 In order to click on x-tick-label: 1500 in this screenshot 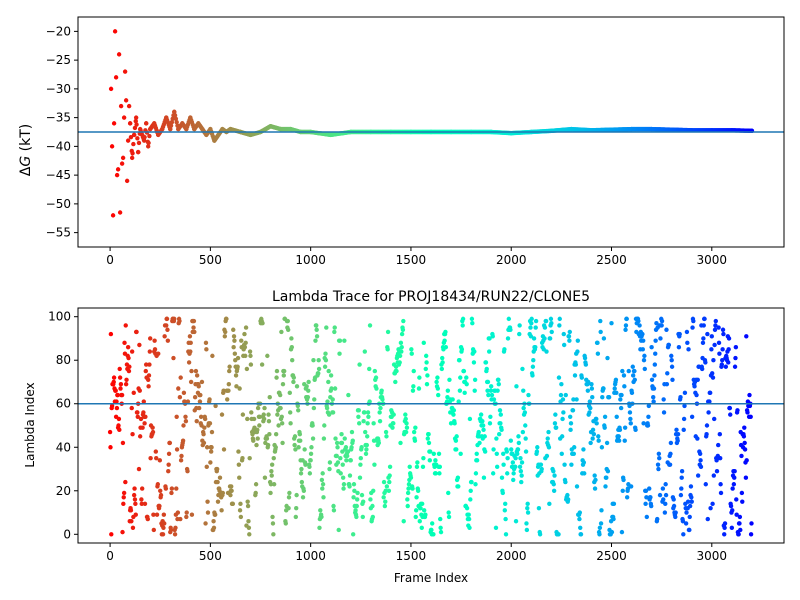, I will do `click(411, 556)`.